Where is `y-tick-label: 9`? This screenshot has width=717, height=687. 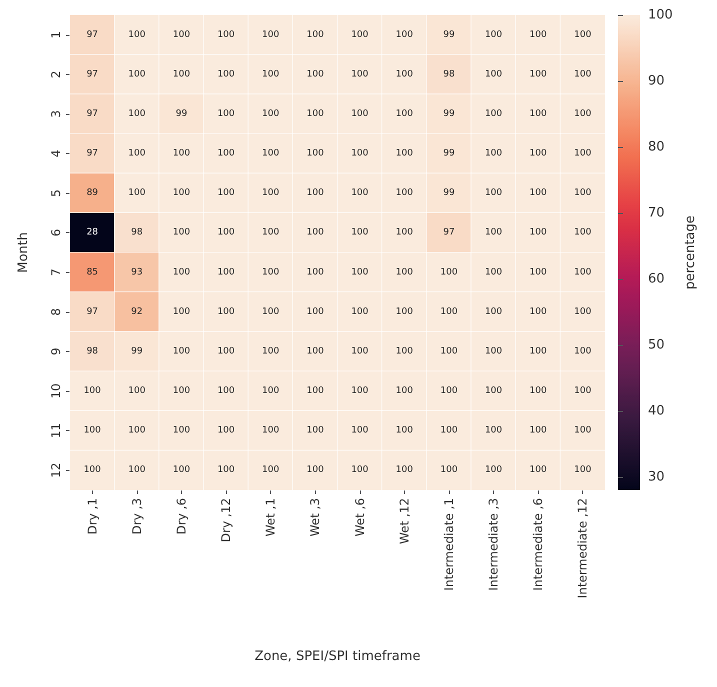
y-tick-label: 9 is located at coordinates (56, 352).